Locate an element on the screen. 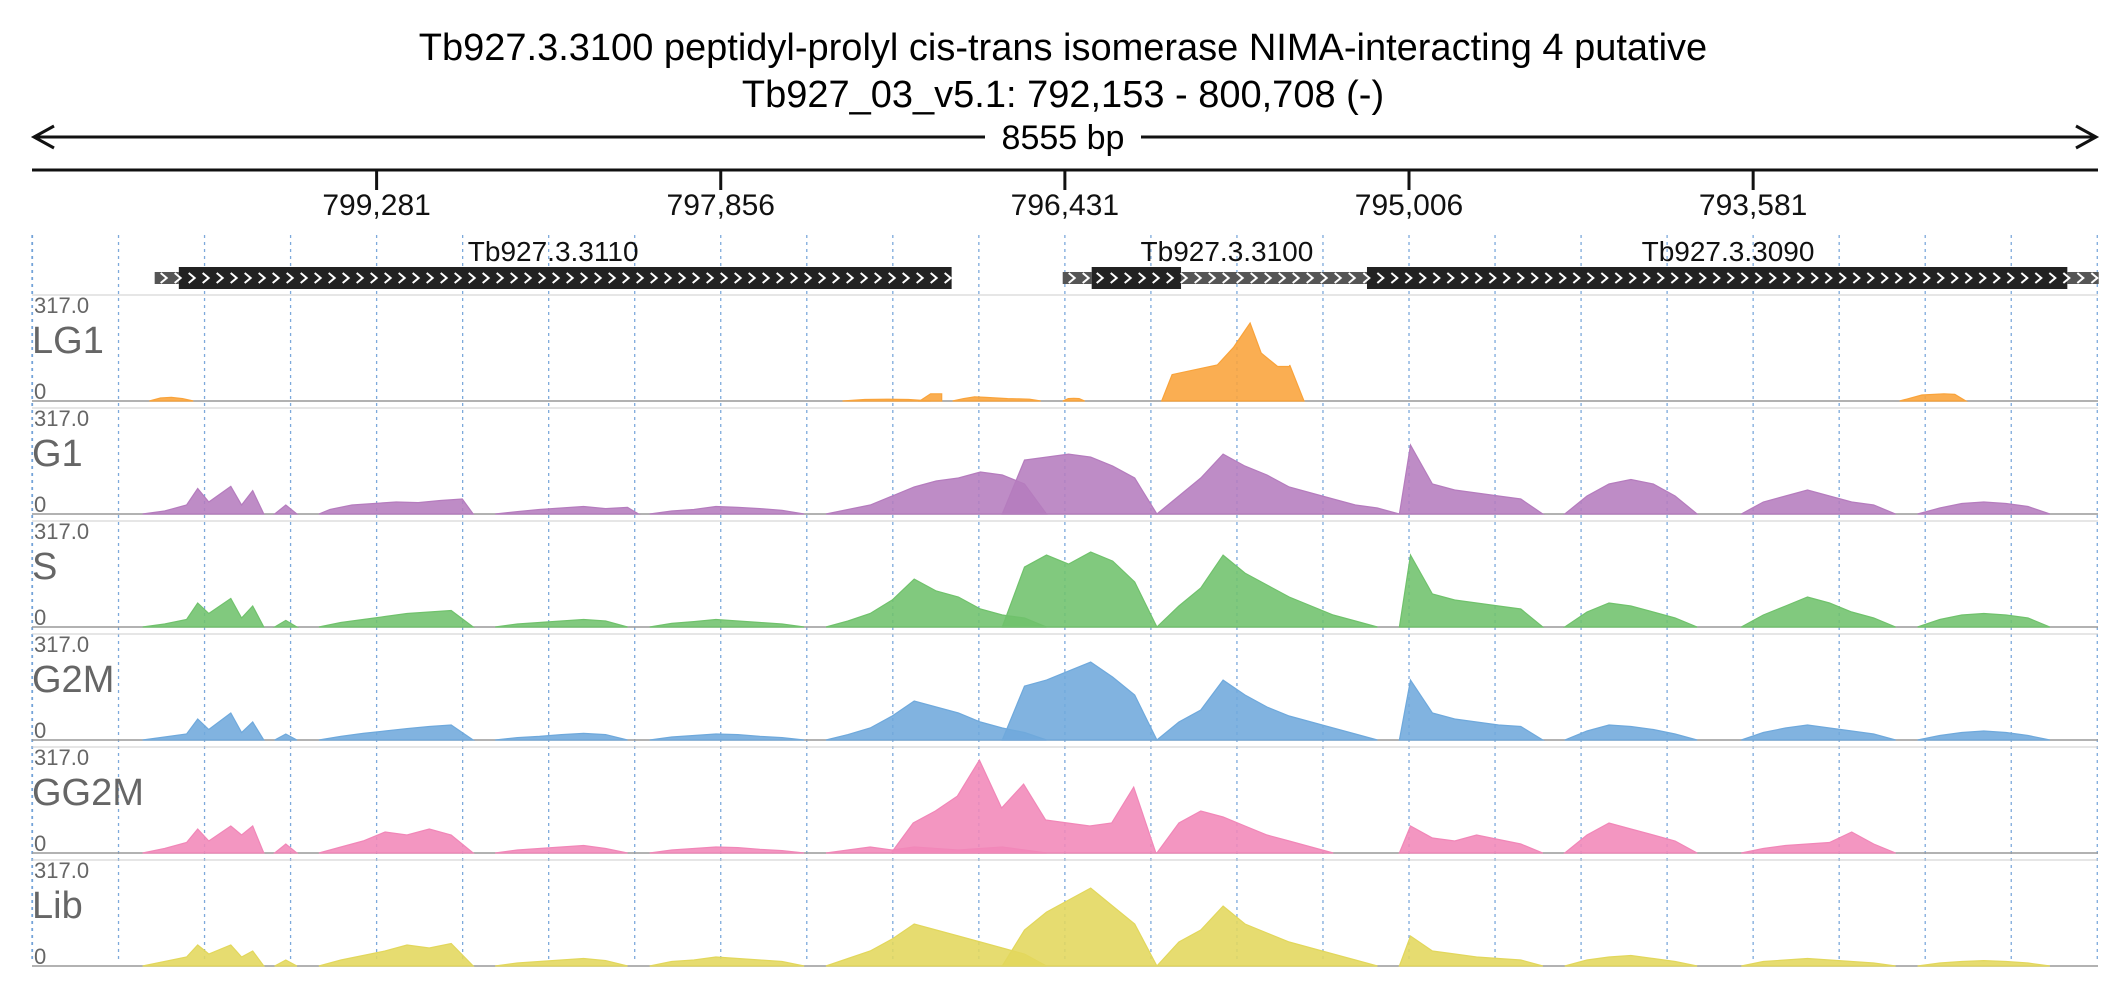 The width and height of the screenshot is (2126, 1000). span-arrow-left is located at coordinates (42, 137).